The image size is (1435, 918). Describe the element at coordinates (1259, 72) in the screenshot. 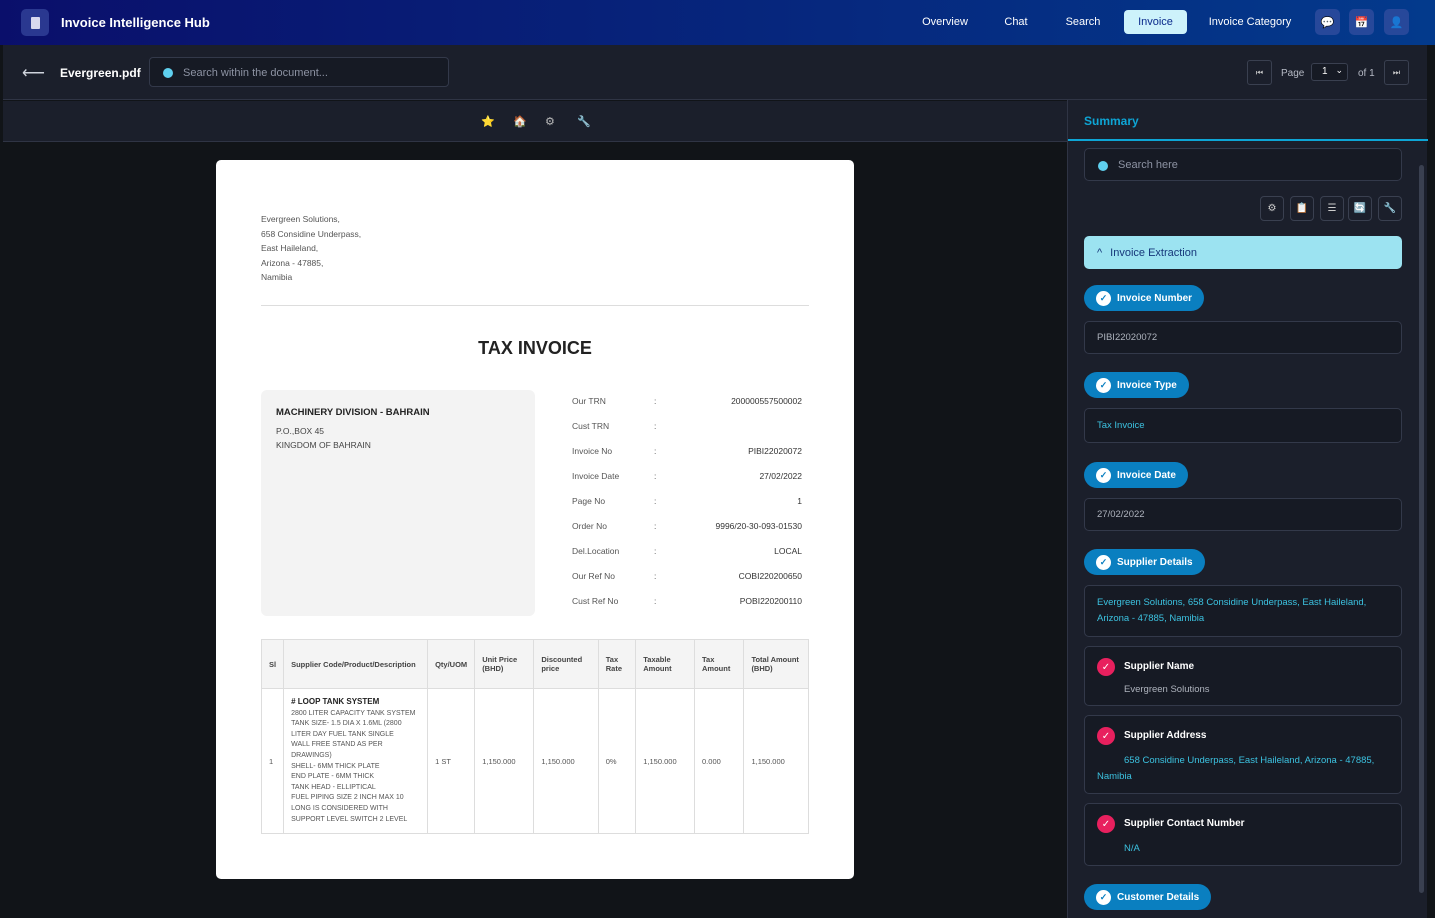

I see `first-page-button: ⏮` at that location.